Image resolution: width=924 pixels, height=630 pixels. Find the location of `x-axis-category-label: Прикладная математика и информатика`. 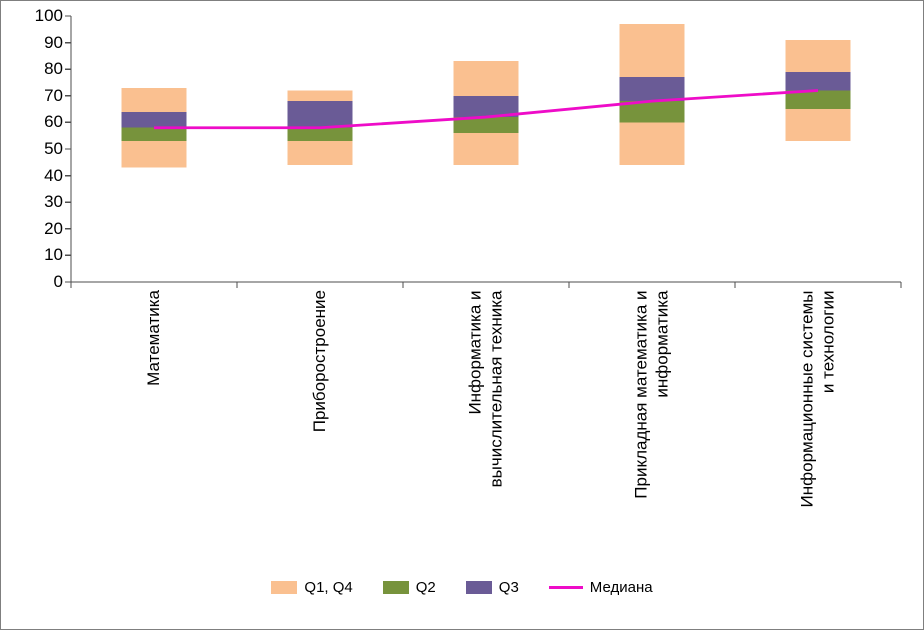

x-axis-category-label: Прикладная математика и информатика is located at coordinates (651, 394).